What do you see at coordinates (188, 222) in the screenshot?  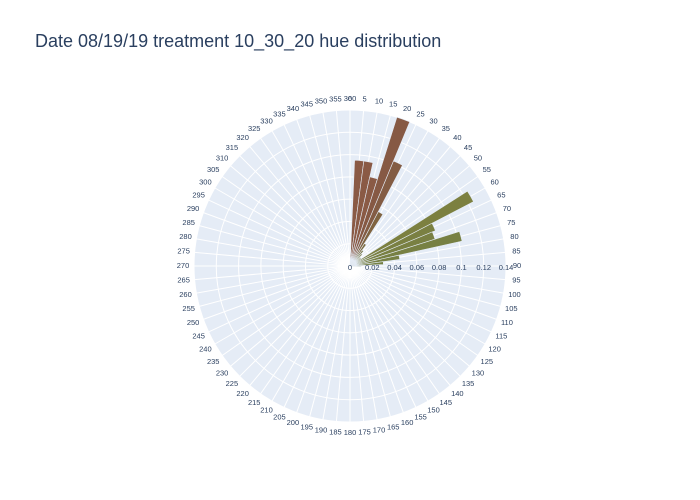 I see `angular-tick-label: 285` at bounding box center [188, 222].